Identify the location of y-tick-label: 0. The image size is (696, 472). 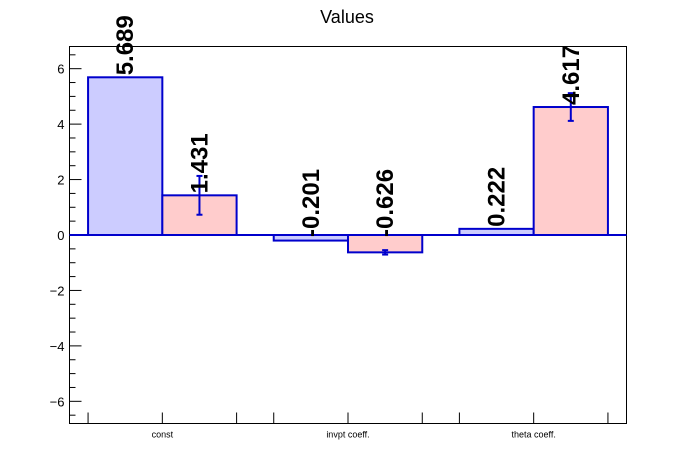
(60, 235).